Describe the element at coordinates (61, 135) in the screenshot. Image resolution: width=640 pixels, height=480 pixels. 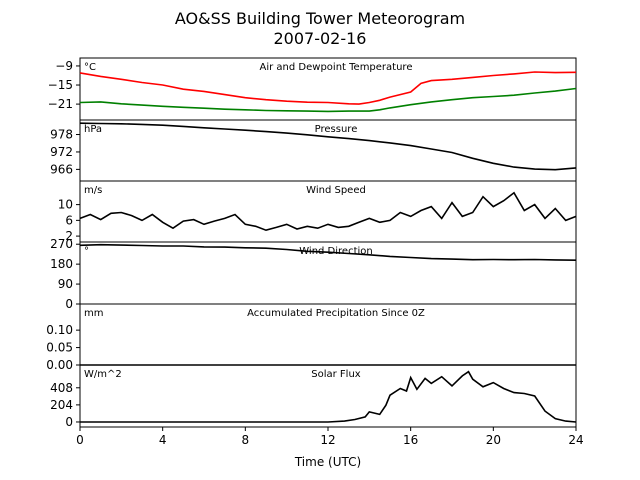
I see `y-tick-label: 978` at that location.